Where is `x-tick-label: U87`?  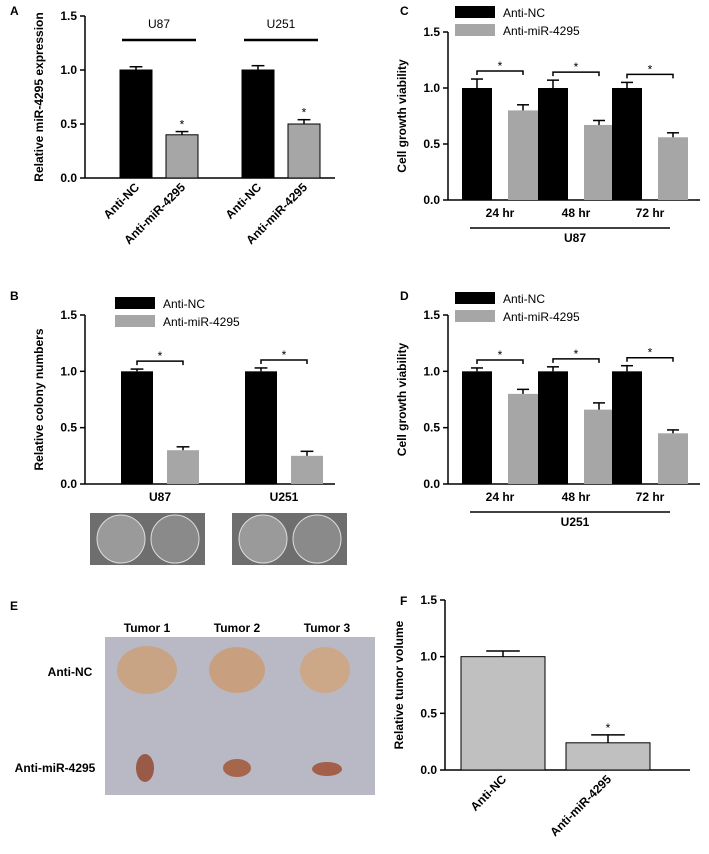
x-tick-label: U87 is located at coordinates (160, 497).